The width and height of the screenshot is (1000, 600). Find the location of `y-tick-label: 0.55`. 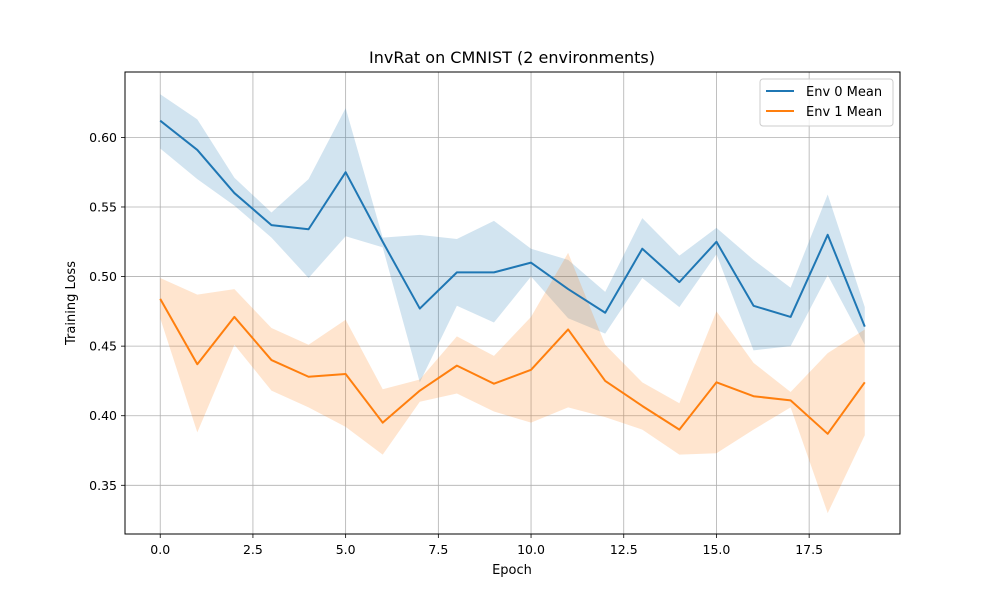

y-tick-label: 0.55 is located at coordinates (103, 206).